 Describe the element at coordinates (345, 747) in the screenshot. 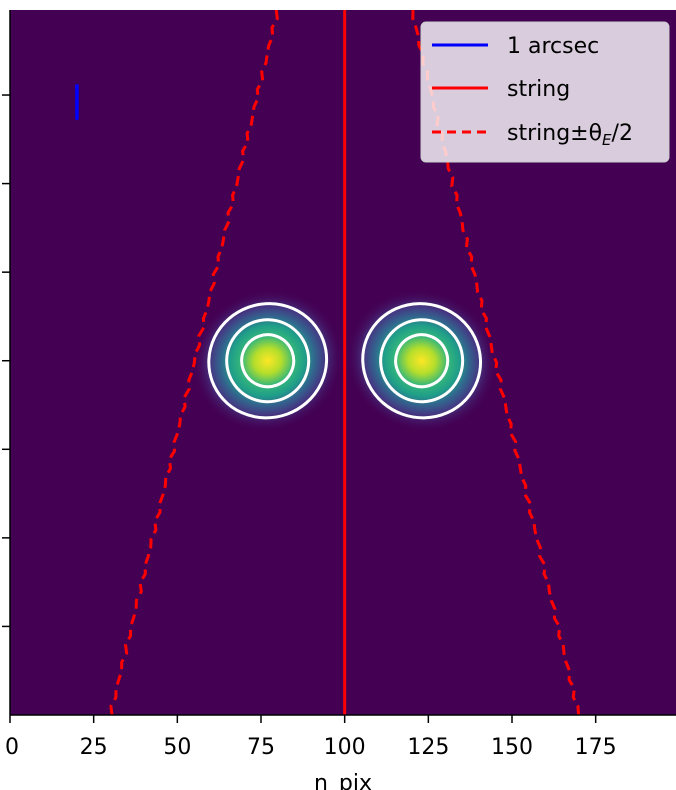

I see `x-tick-label-100: 100` at that location.